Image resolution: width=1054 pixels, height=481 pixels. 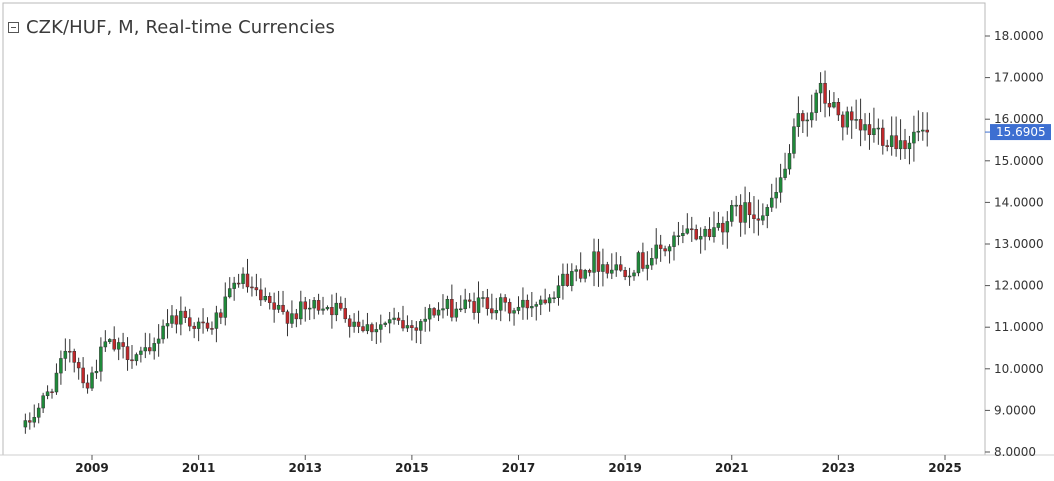 I want to click on y-tick-label: 8.0000, so click(x=1015, y=452).